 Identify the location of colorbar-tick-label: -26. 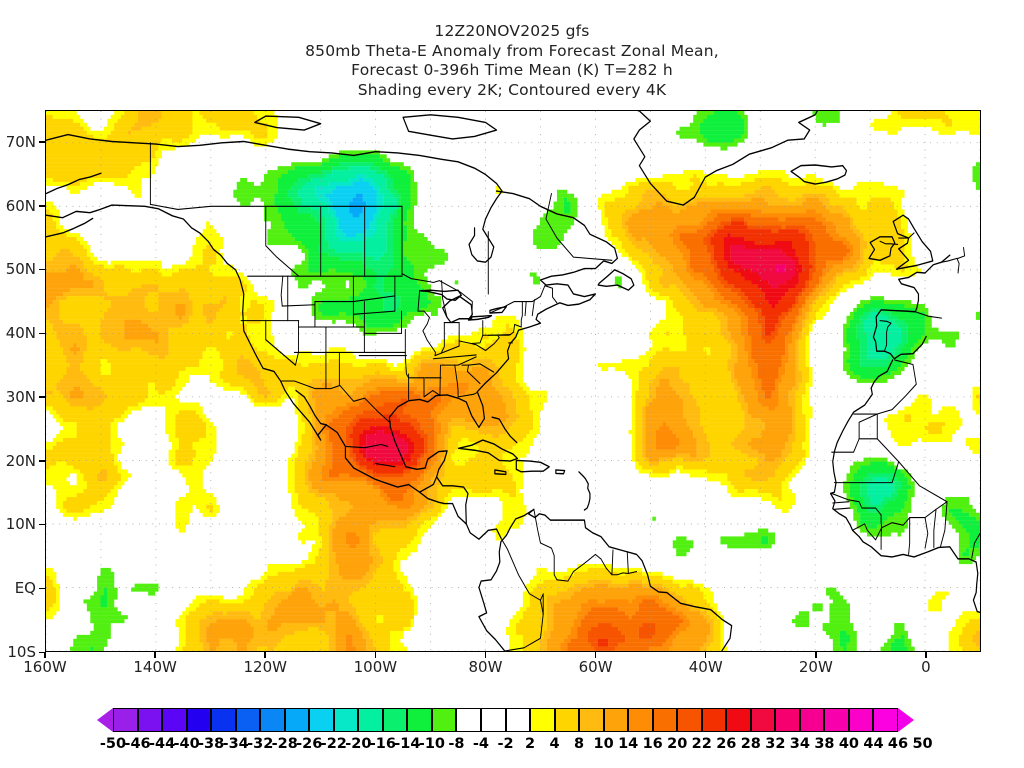
(309, 744).